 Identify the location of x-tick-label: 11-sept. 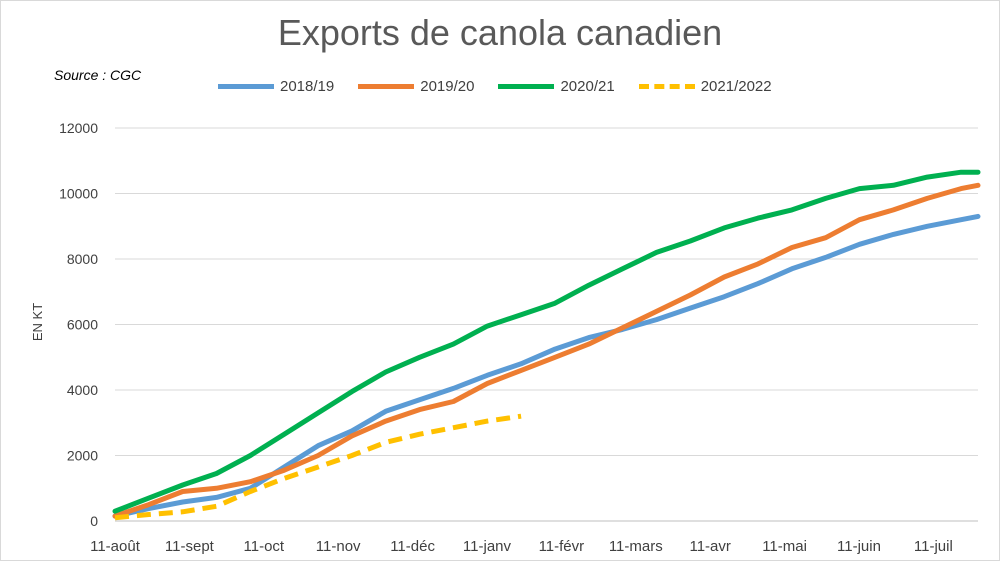
(190, 546).